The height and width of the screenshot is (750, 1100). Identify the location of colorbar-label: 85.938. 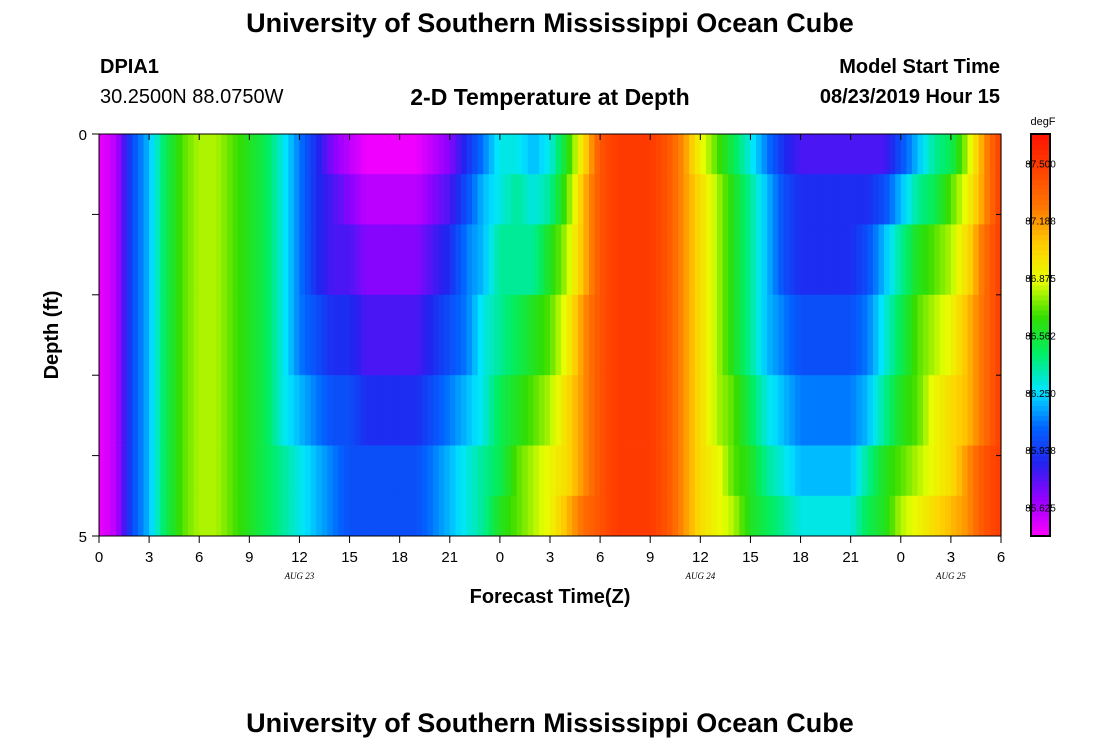
(1040, 451).